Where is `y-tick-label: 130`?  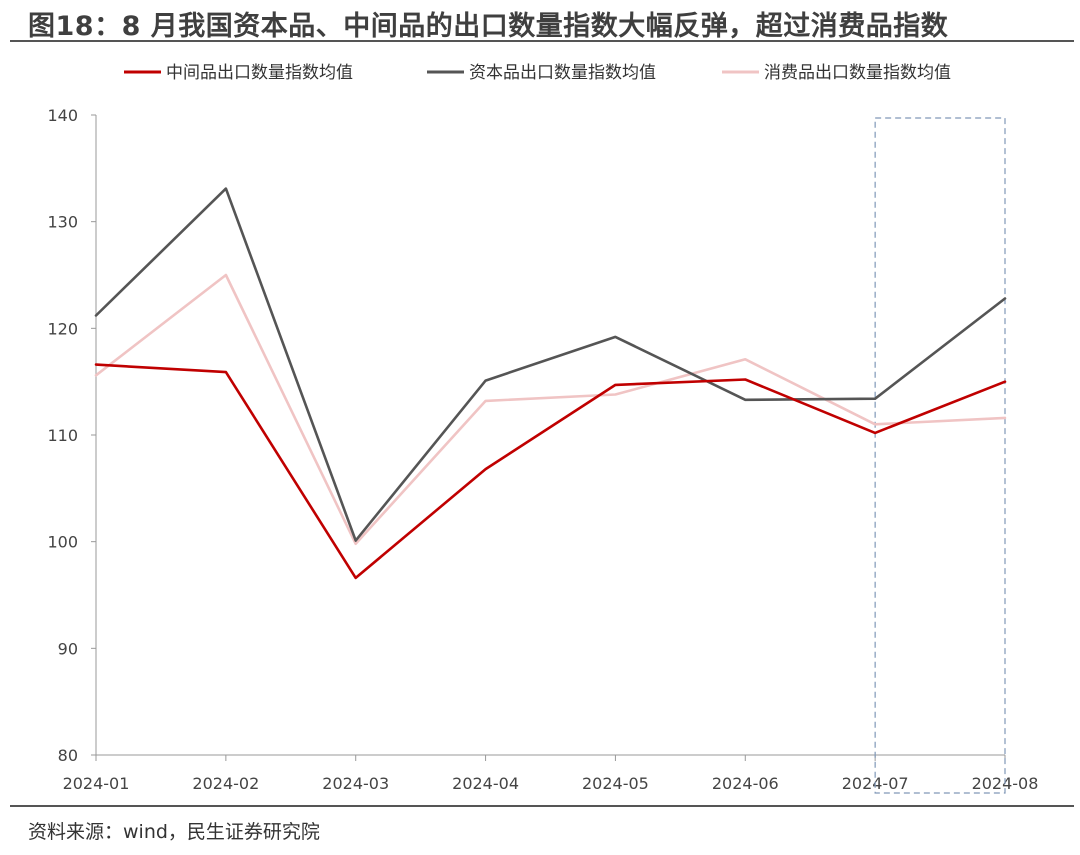
y-tick-label: 130 is located at coordinates (62, 222).